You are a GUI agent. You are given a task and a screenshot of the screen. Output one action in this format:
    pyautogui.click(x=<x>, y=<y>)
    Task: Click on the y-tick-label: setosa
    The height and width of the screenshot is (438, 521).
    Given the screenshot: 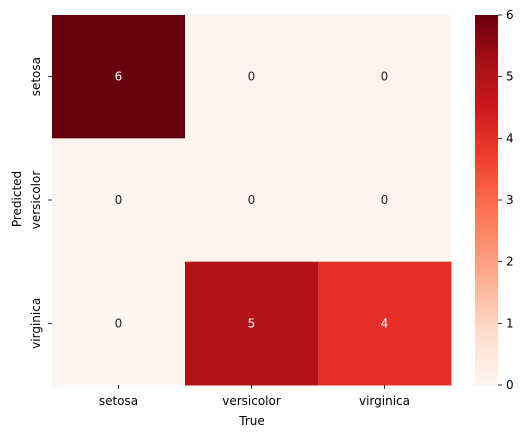 What is the action you would take?
    pyautogui.click(x=36, y=76)
    